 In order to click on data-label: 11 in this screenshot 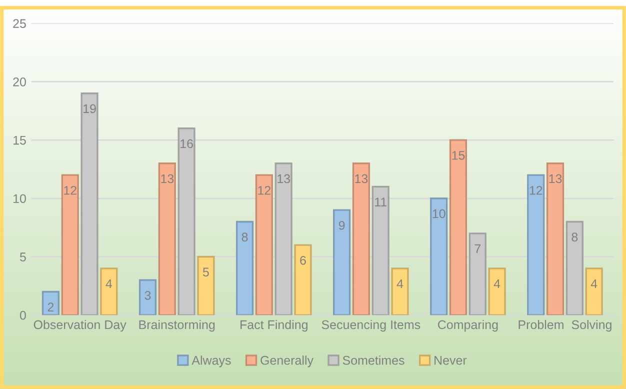, I will do `click(380, 202)`.